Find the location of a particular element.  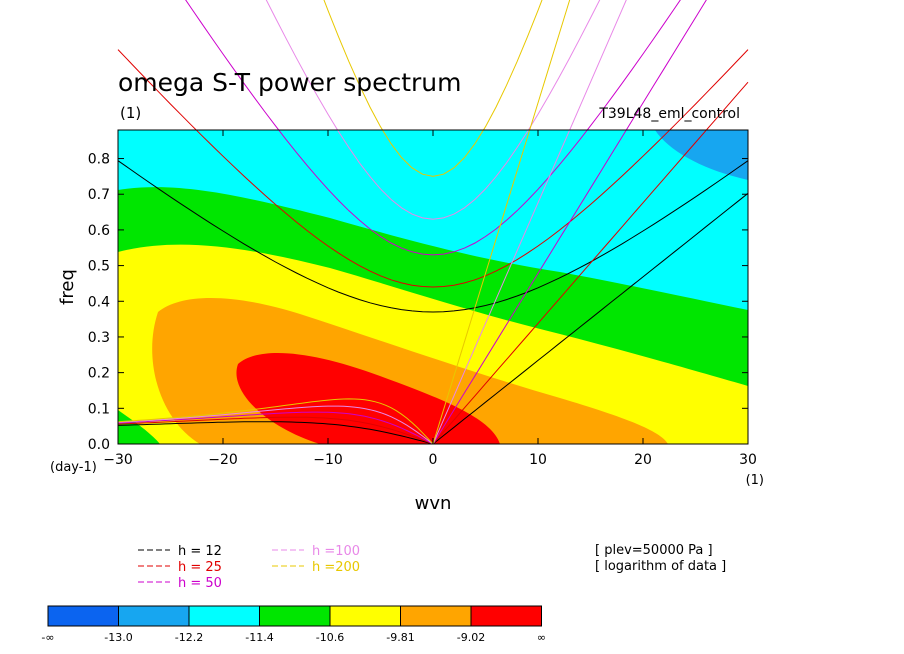

x-unit-label: (1) is located at coordinates (755, 480).